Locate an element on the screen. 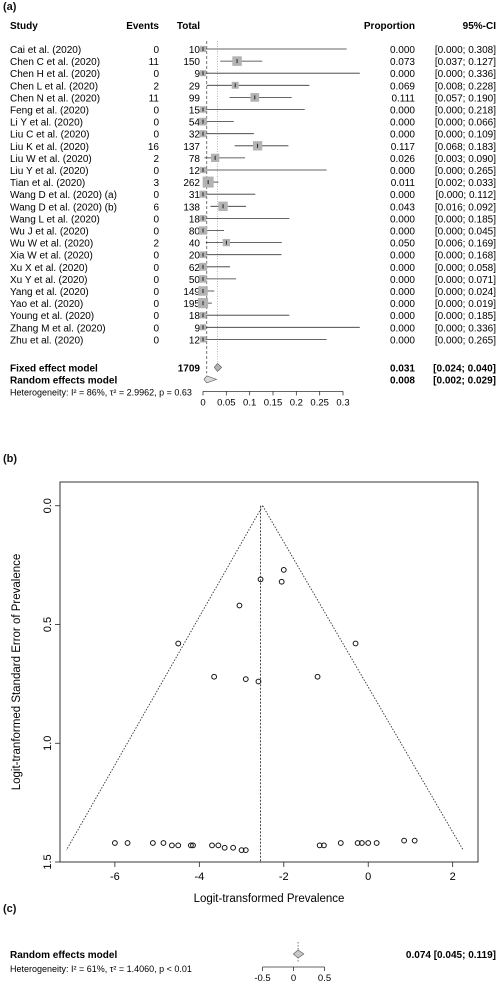 This screenshot has height=1000, width=503. study-total: 40 is located at coordinates (195, 244).